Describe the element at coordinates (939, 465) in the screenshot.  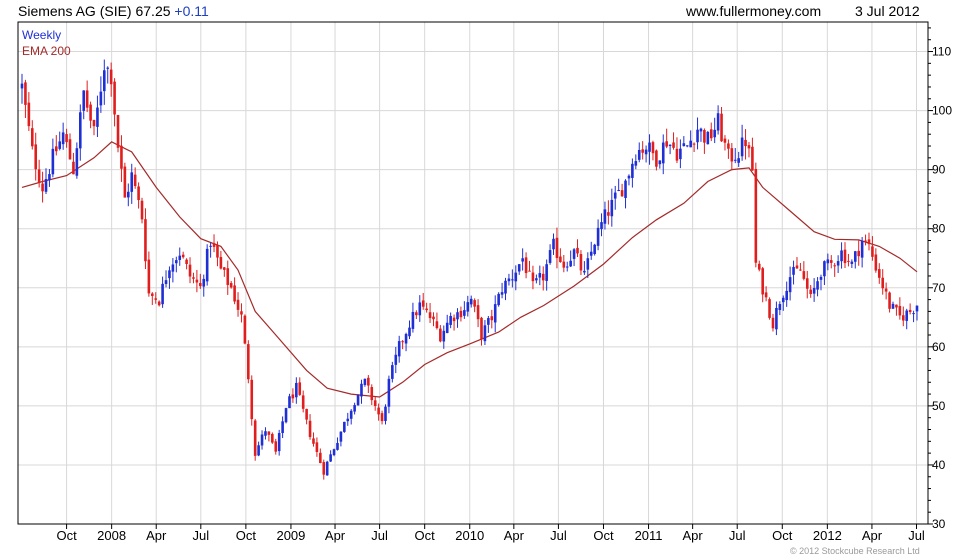
I see `y-tick-label: 40` at that location.